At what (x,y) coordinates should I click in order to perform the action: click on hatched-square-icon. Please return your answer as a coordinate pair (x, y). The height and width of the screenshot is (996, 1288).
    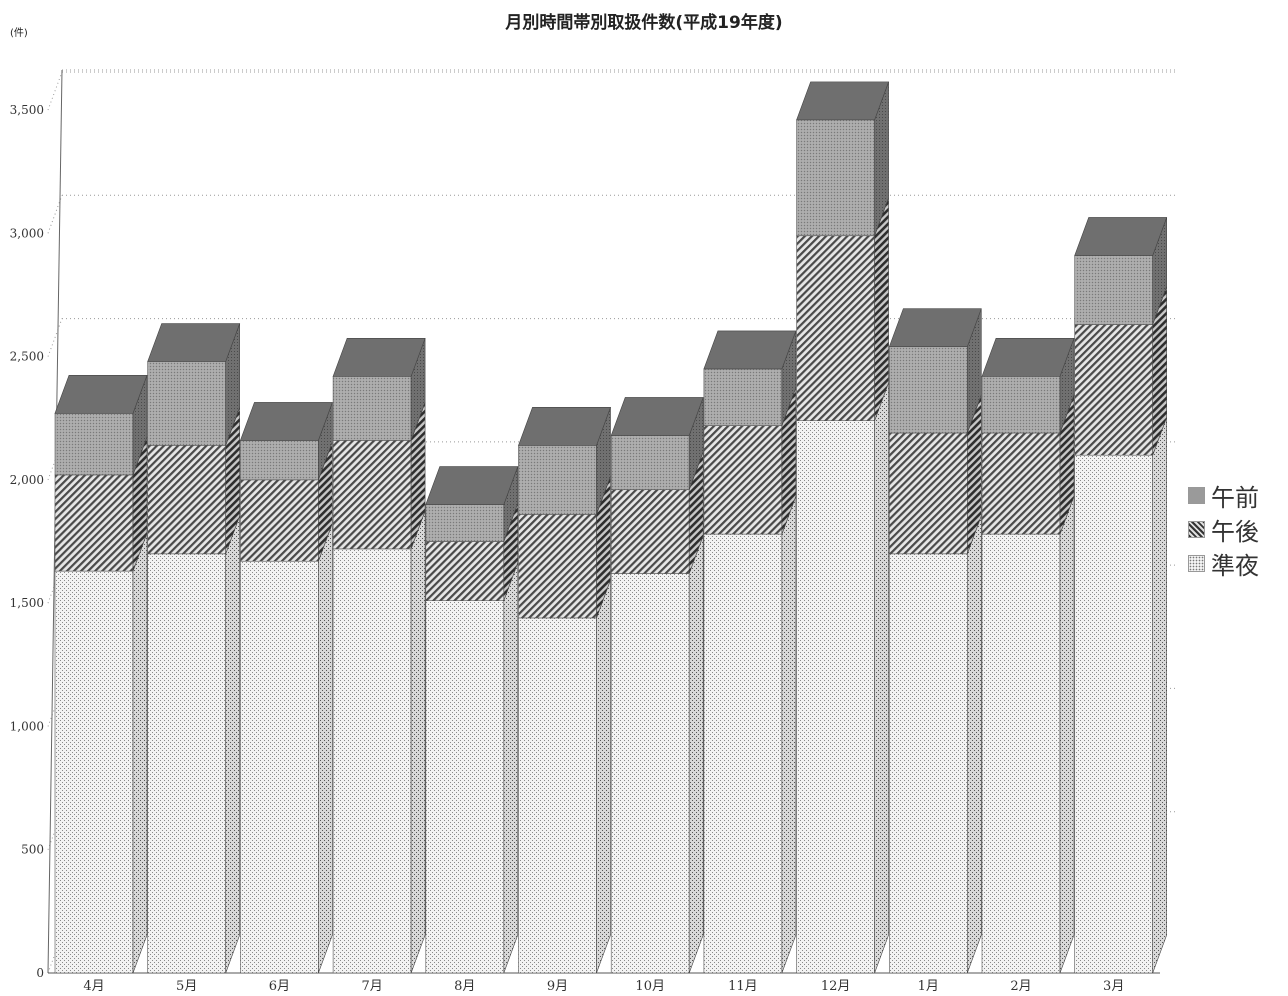
    Looking at the image, I should click on (1196, 529).